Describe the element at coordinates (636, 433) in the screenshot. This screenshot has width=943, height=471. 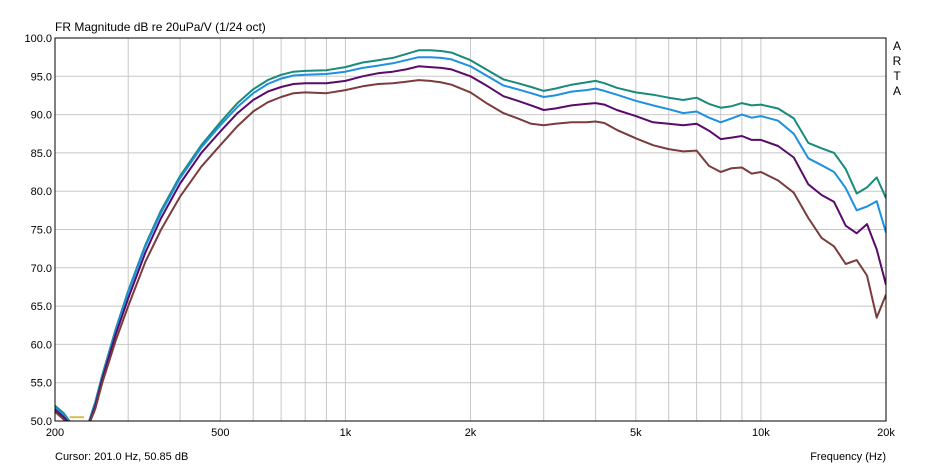
I see `x-tick-label: 5k` at that location.